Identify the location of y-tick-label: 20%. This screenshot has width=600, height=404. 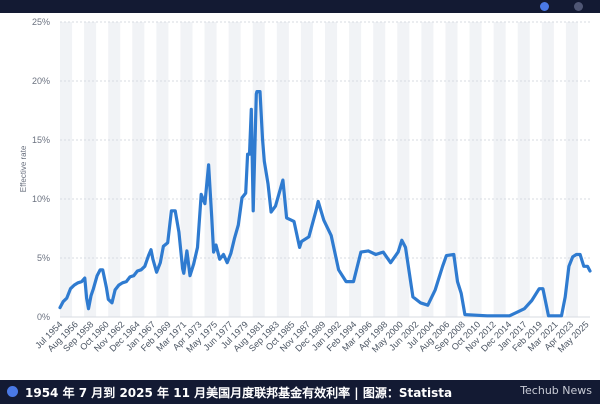
(41, 81).